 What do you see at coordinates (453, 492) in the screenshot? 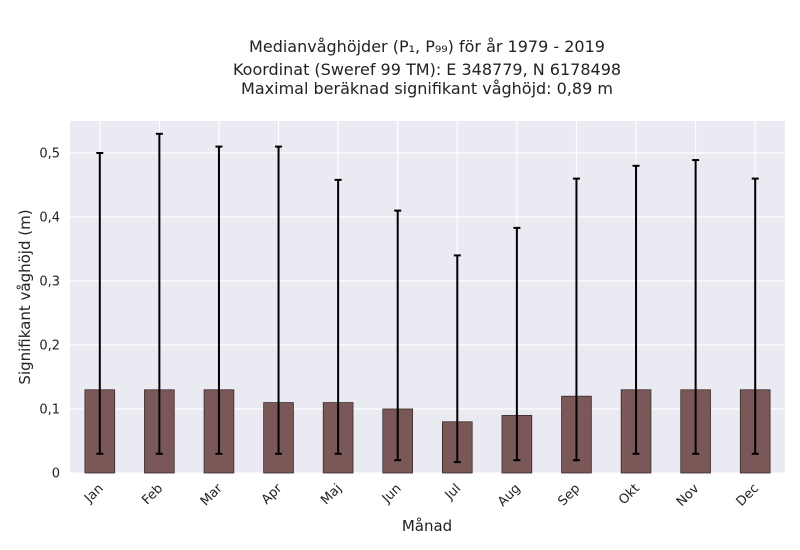
I see `x-tick-label: Jul` at bounding box center [453, 492].